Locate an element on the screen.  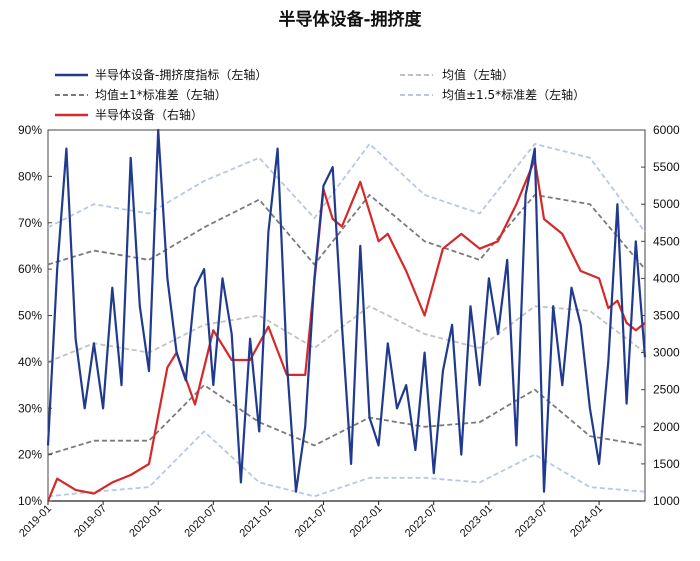
left-tick-label: 90% is located at coordinates (30, 130).